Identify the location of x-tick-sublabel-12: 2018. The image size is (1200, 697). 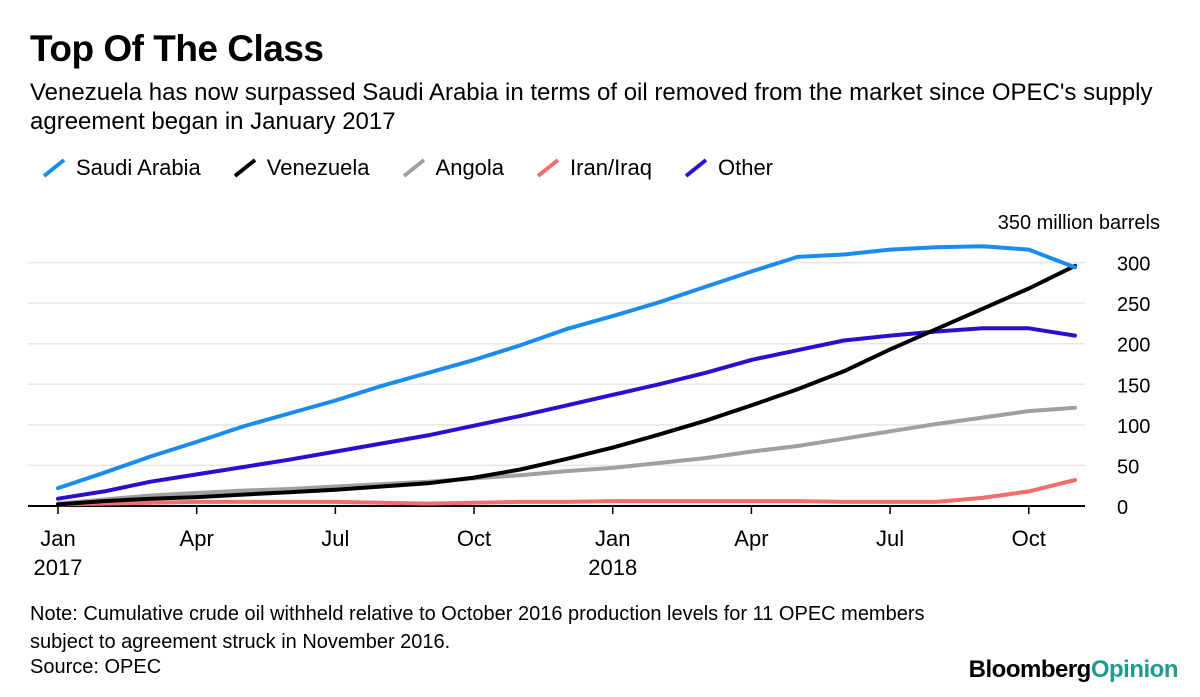
(612, 567).